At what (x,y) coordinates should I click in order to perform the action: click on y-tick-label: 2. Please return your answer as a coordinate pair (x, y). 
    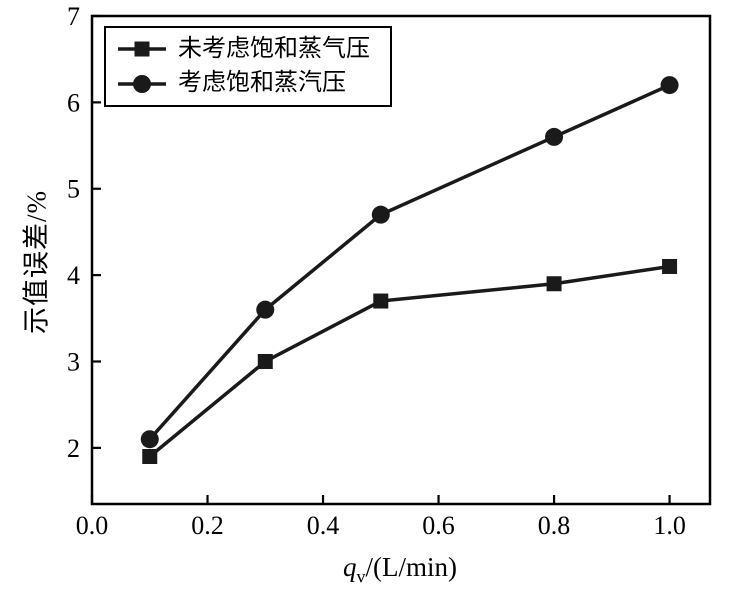
    Looking at the image, I should click on (73, 448).